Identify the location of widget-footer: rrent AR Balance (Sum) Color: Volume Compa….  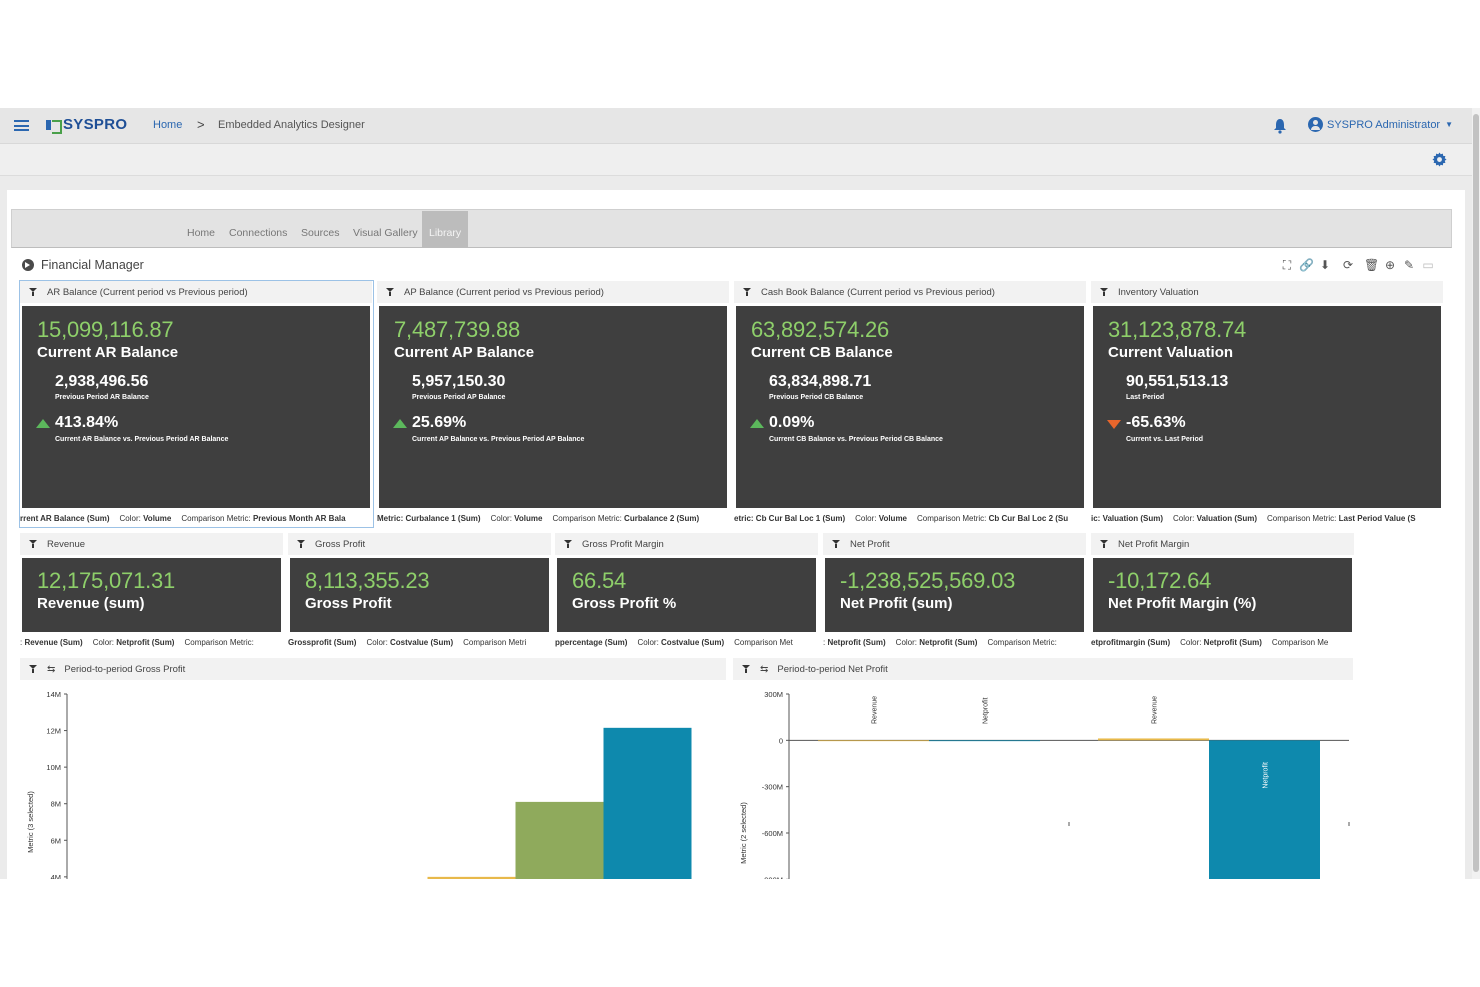
(196, 519).